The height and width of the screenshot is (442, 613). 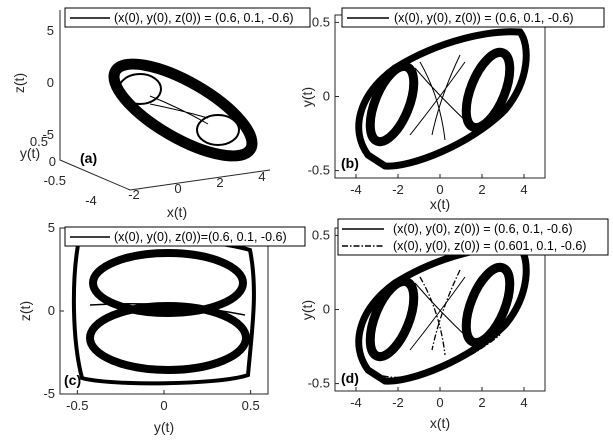 What do you see at coordinates (261, 176) in the screenshot?
I see `tick-label: 4` at bounding box center [261, 176].